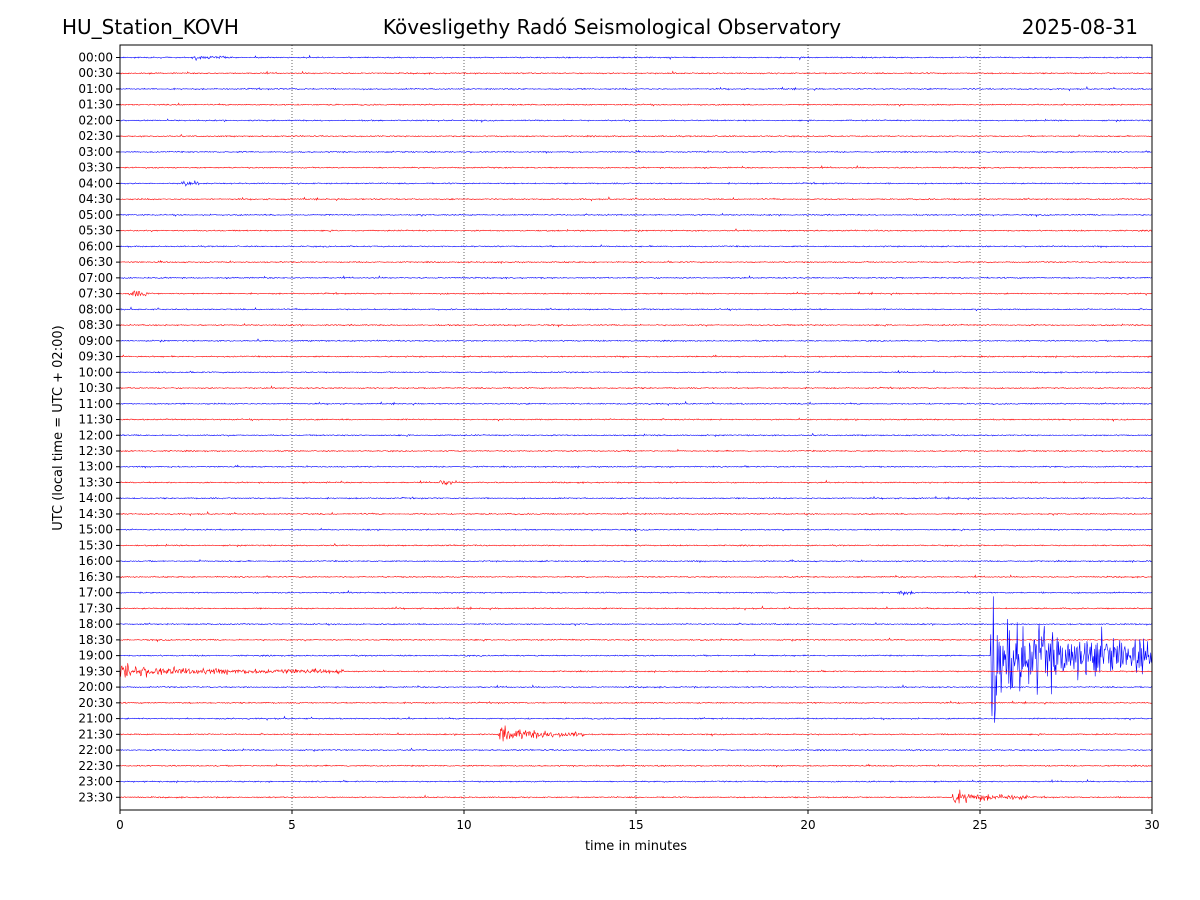 This screenshot has height=900, width=1200. I want to click on x-axis: 0 5 10 15 20 25 30, so click(638, 821).